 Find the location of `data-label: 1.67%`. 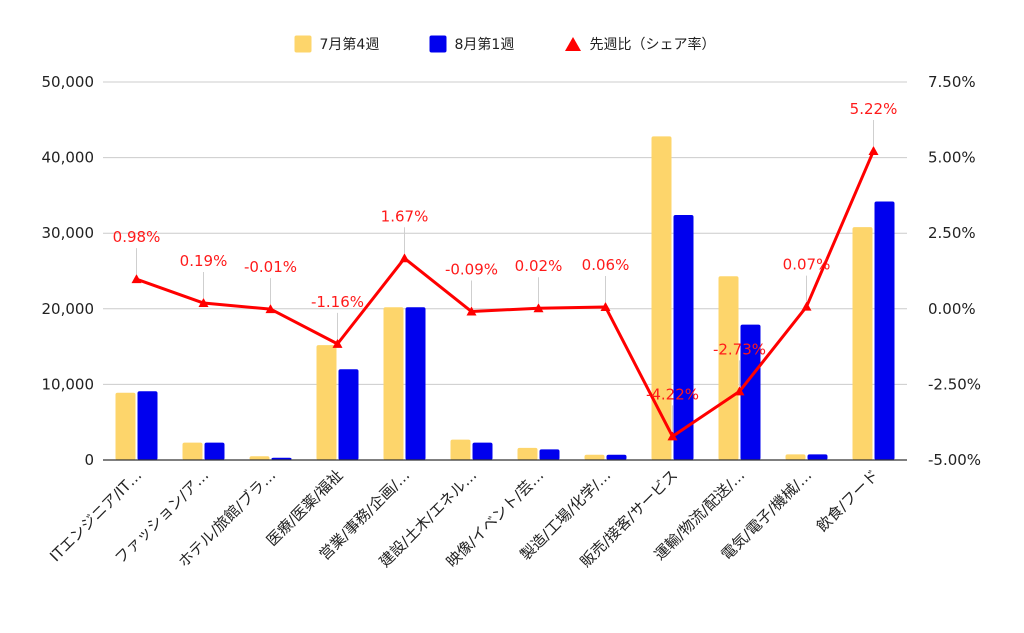

data-label: 1.67% is located at coordinates (405, 216).